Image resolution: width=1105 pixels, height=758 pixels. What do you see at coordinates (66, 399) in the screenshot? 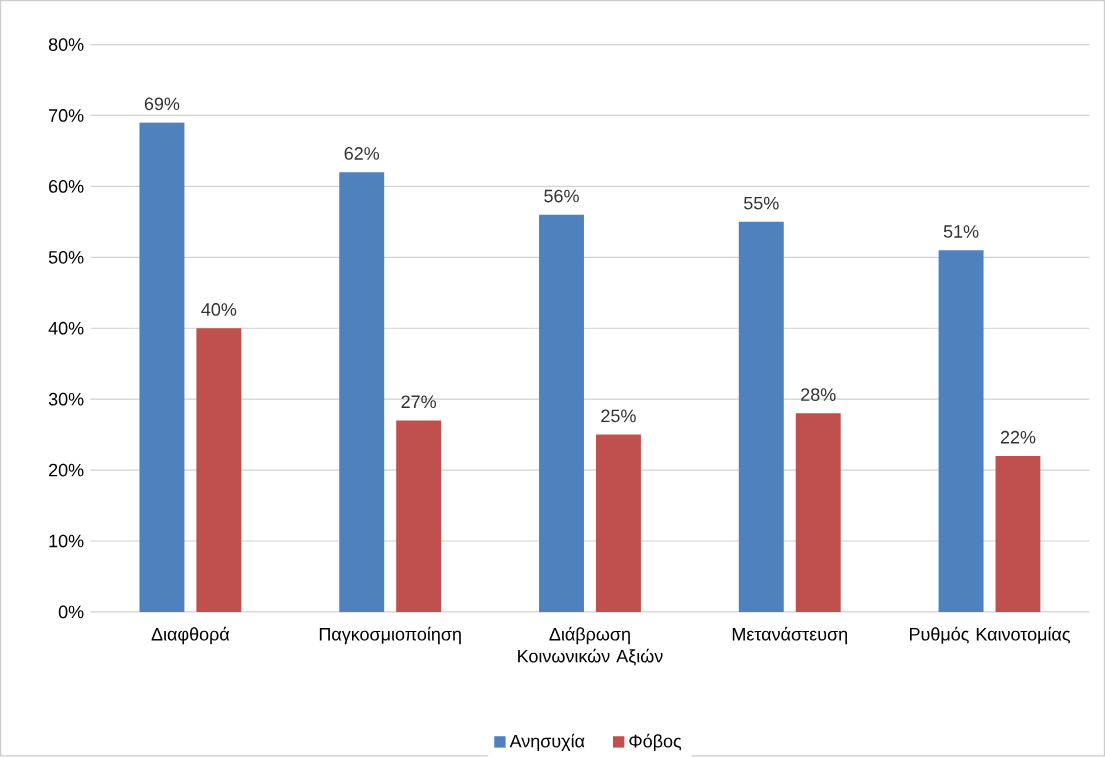
I see `y-tick-label: 30%` at bounding box center [66, 399].